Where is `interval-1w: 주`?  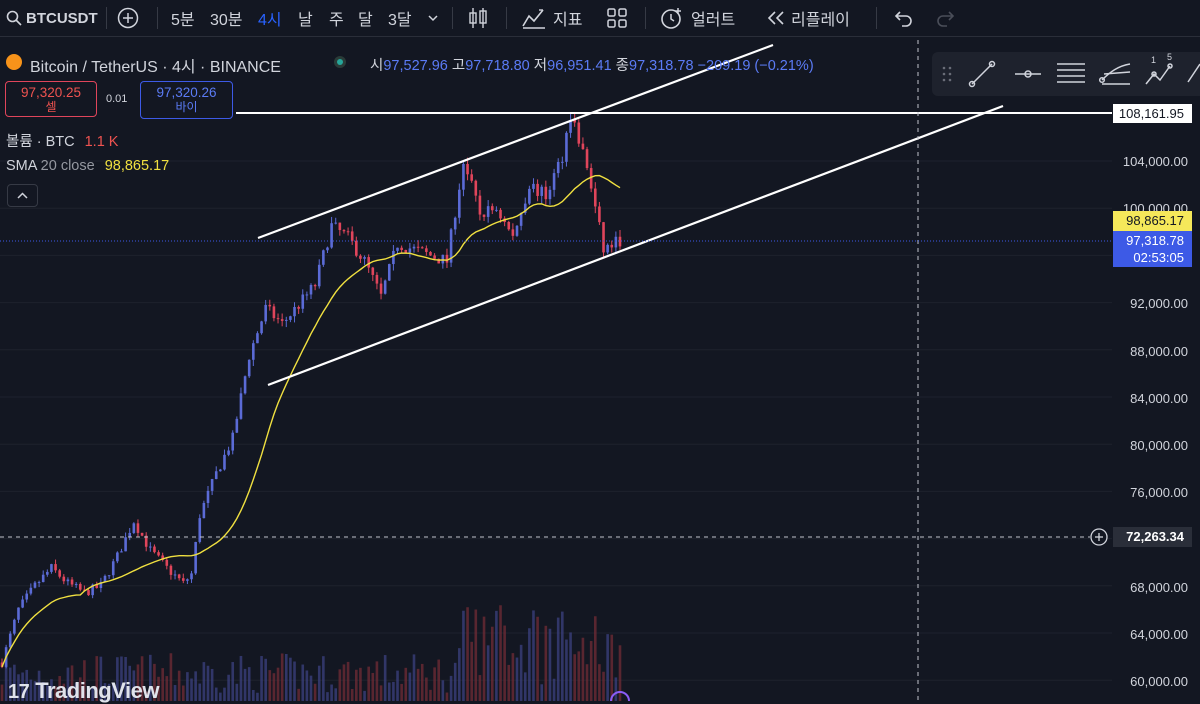 interval-1w: 주 is located at coordinates (336, 18).